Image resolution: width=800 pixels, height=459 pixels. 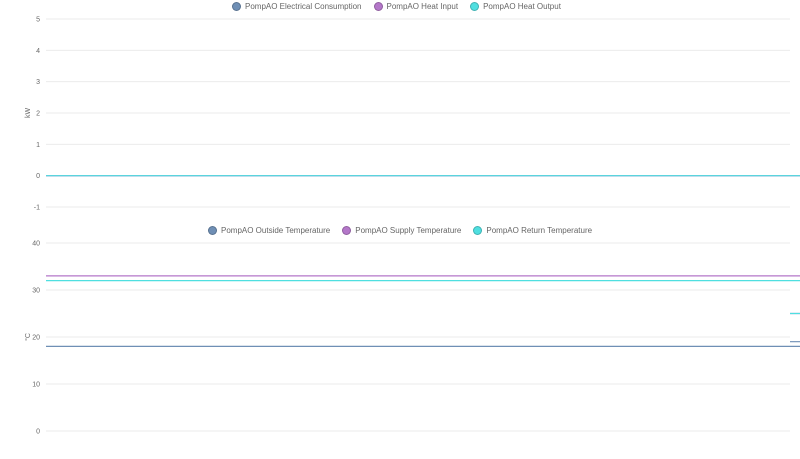 I want to click on legend-item: PompAO Return Temperature, so click(x=532, y=230).